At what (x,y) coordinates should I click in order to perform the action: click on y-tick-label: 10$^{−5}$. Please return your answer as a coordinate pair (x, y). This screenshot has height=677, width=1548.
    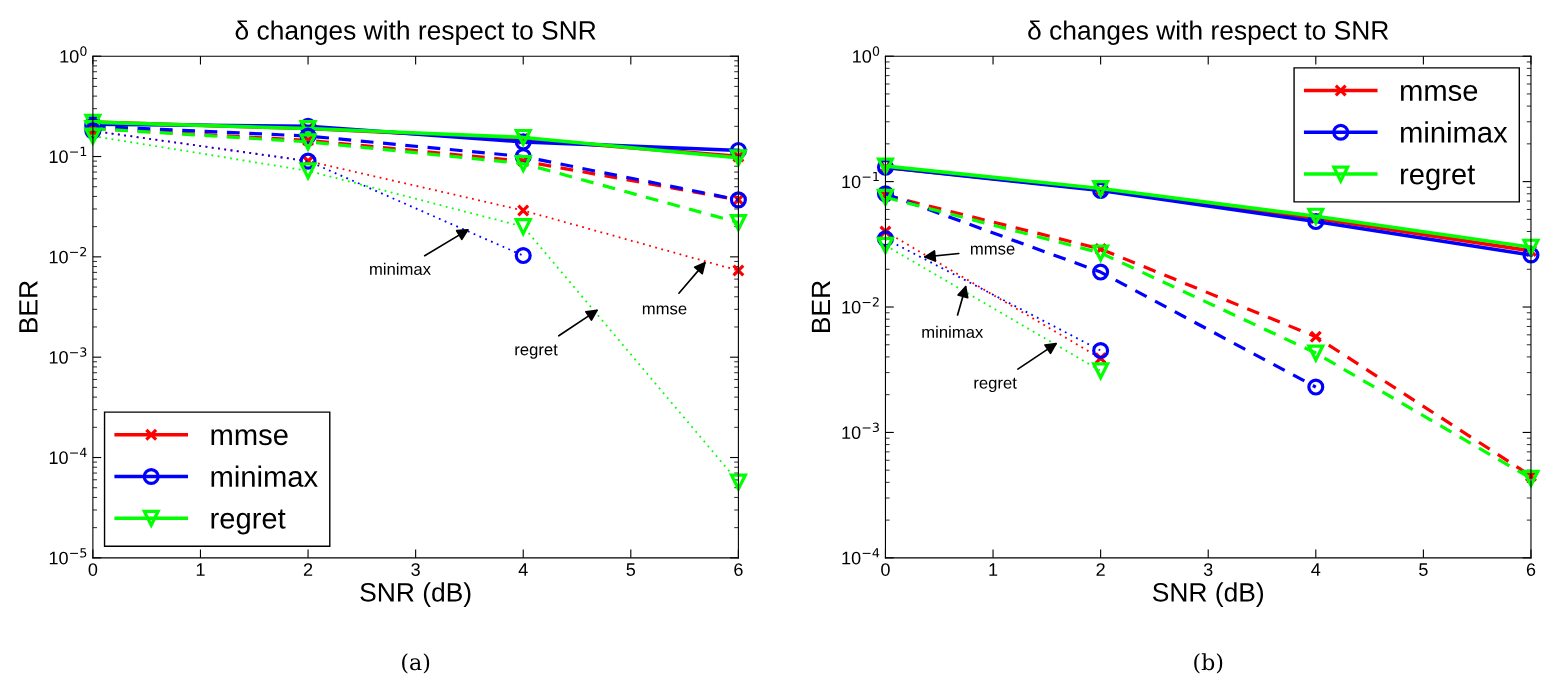
    Looking at the image, I should click on (68, 556).